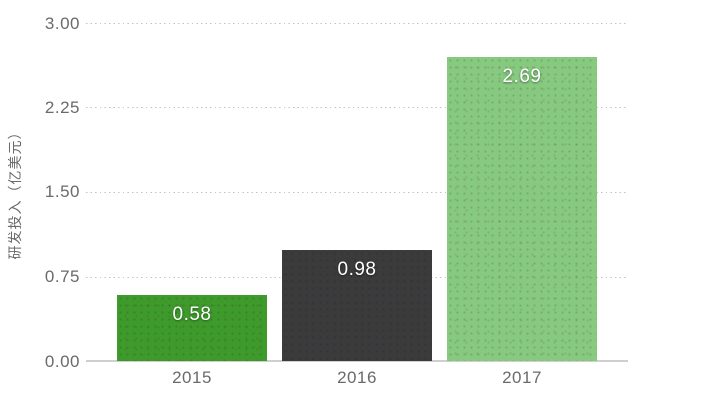 The width and height of the screenshot is (711, 403). What do you see at coordinates (62, 276) in the screenshot?
I see `y-tick-label-0.75: 0.75` at bounding box center [62, 276].